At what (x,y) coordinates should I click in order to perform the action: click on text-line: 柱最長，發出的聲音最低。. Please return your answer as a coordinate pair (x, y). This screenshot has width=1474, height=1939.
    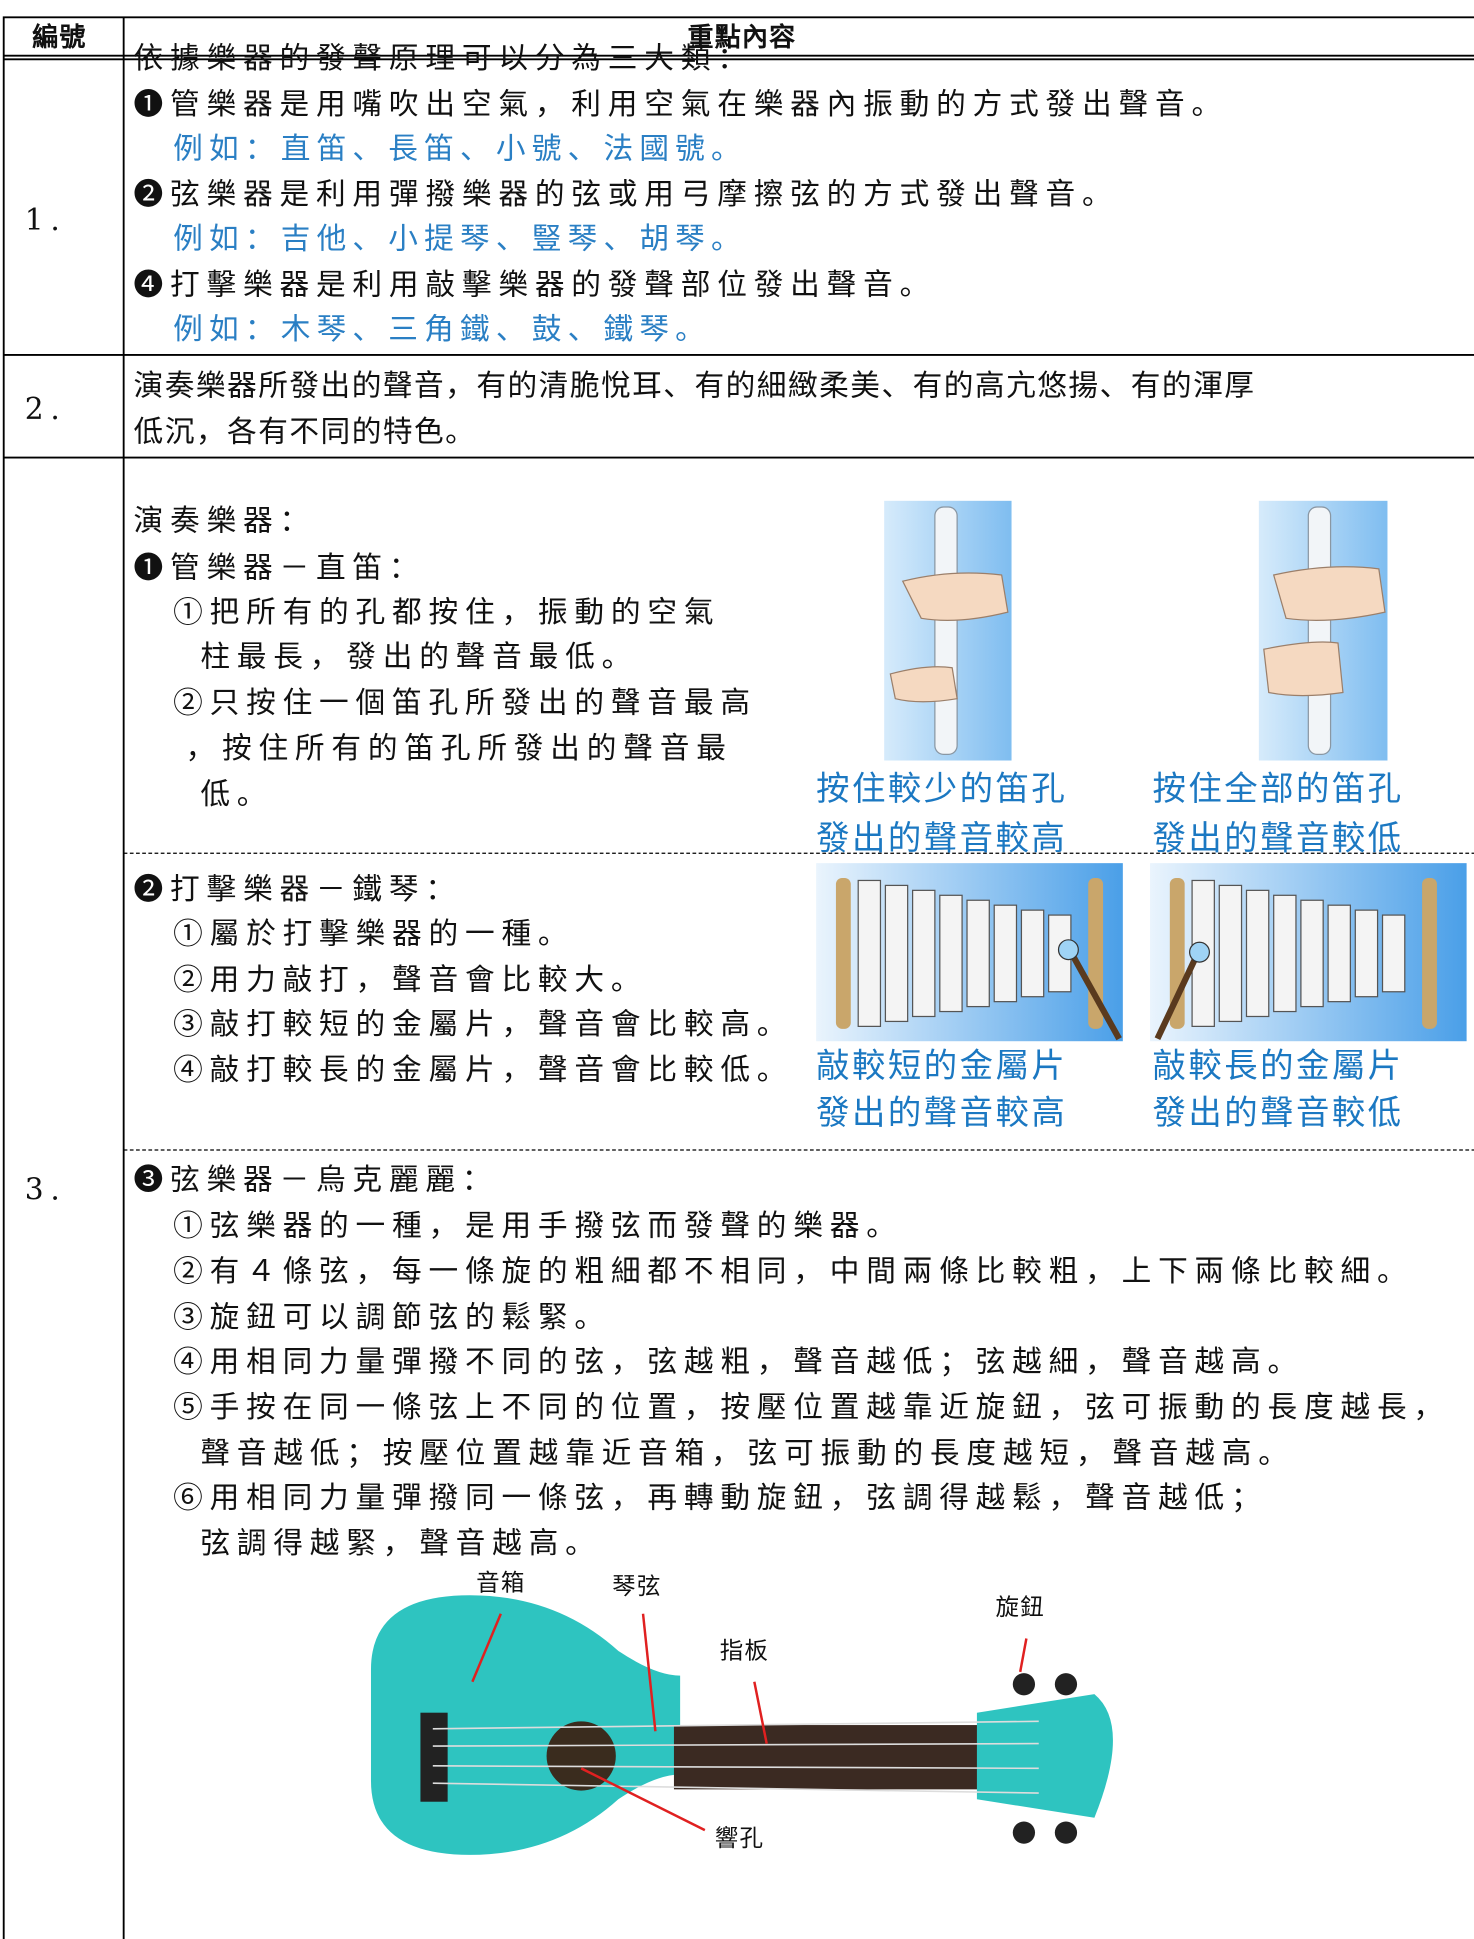
    Looking at the image, I should click on (419, 656).